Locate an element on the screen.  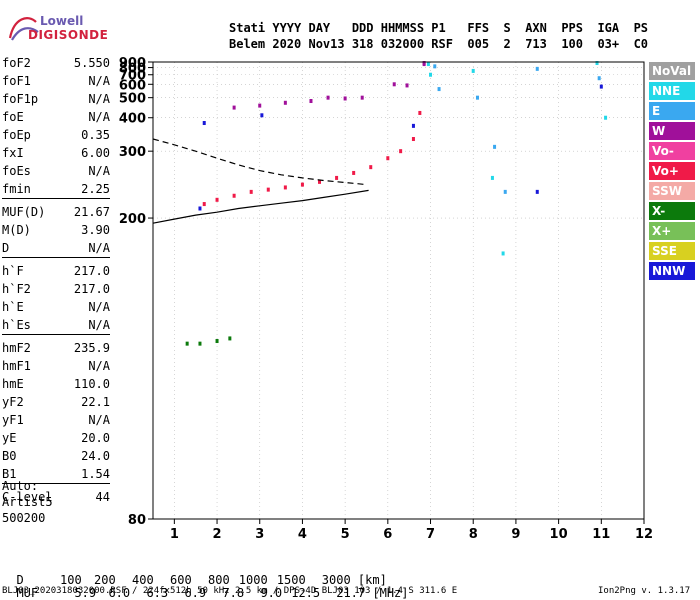
legend-item: SSE is located at coordinates (672, 251).